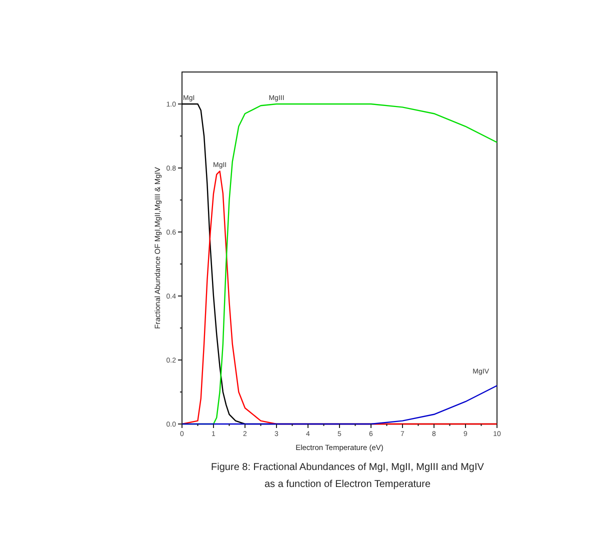  Describe the element at coordinates (339, 405) in the screenshot. I see `line-series` at that location.